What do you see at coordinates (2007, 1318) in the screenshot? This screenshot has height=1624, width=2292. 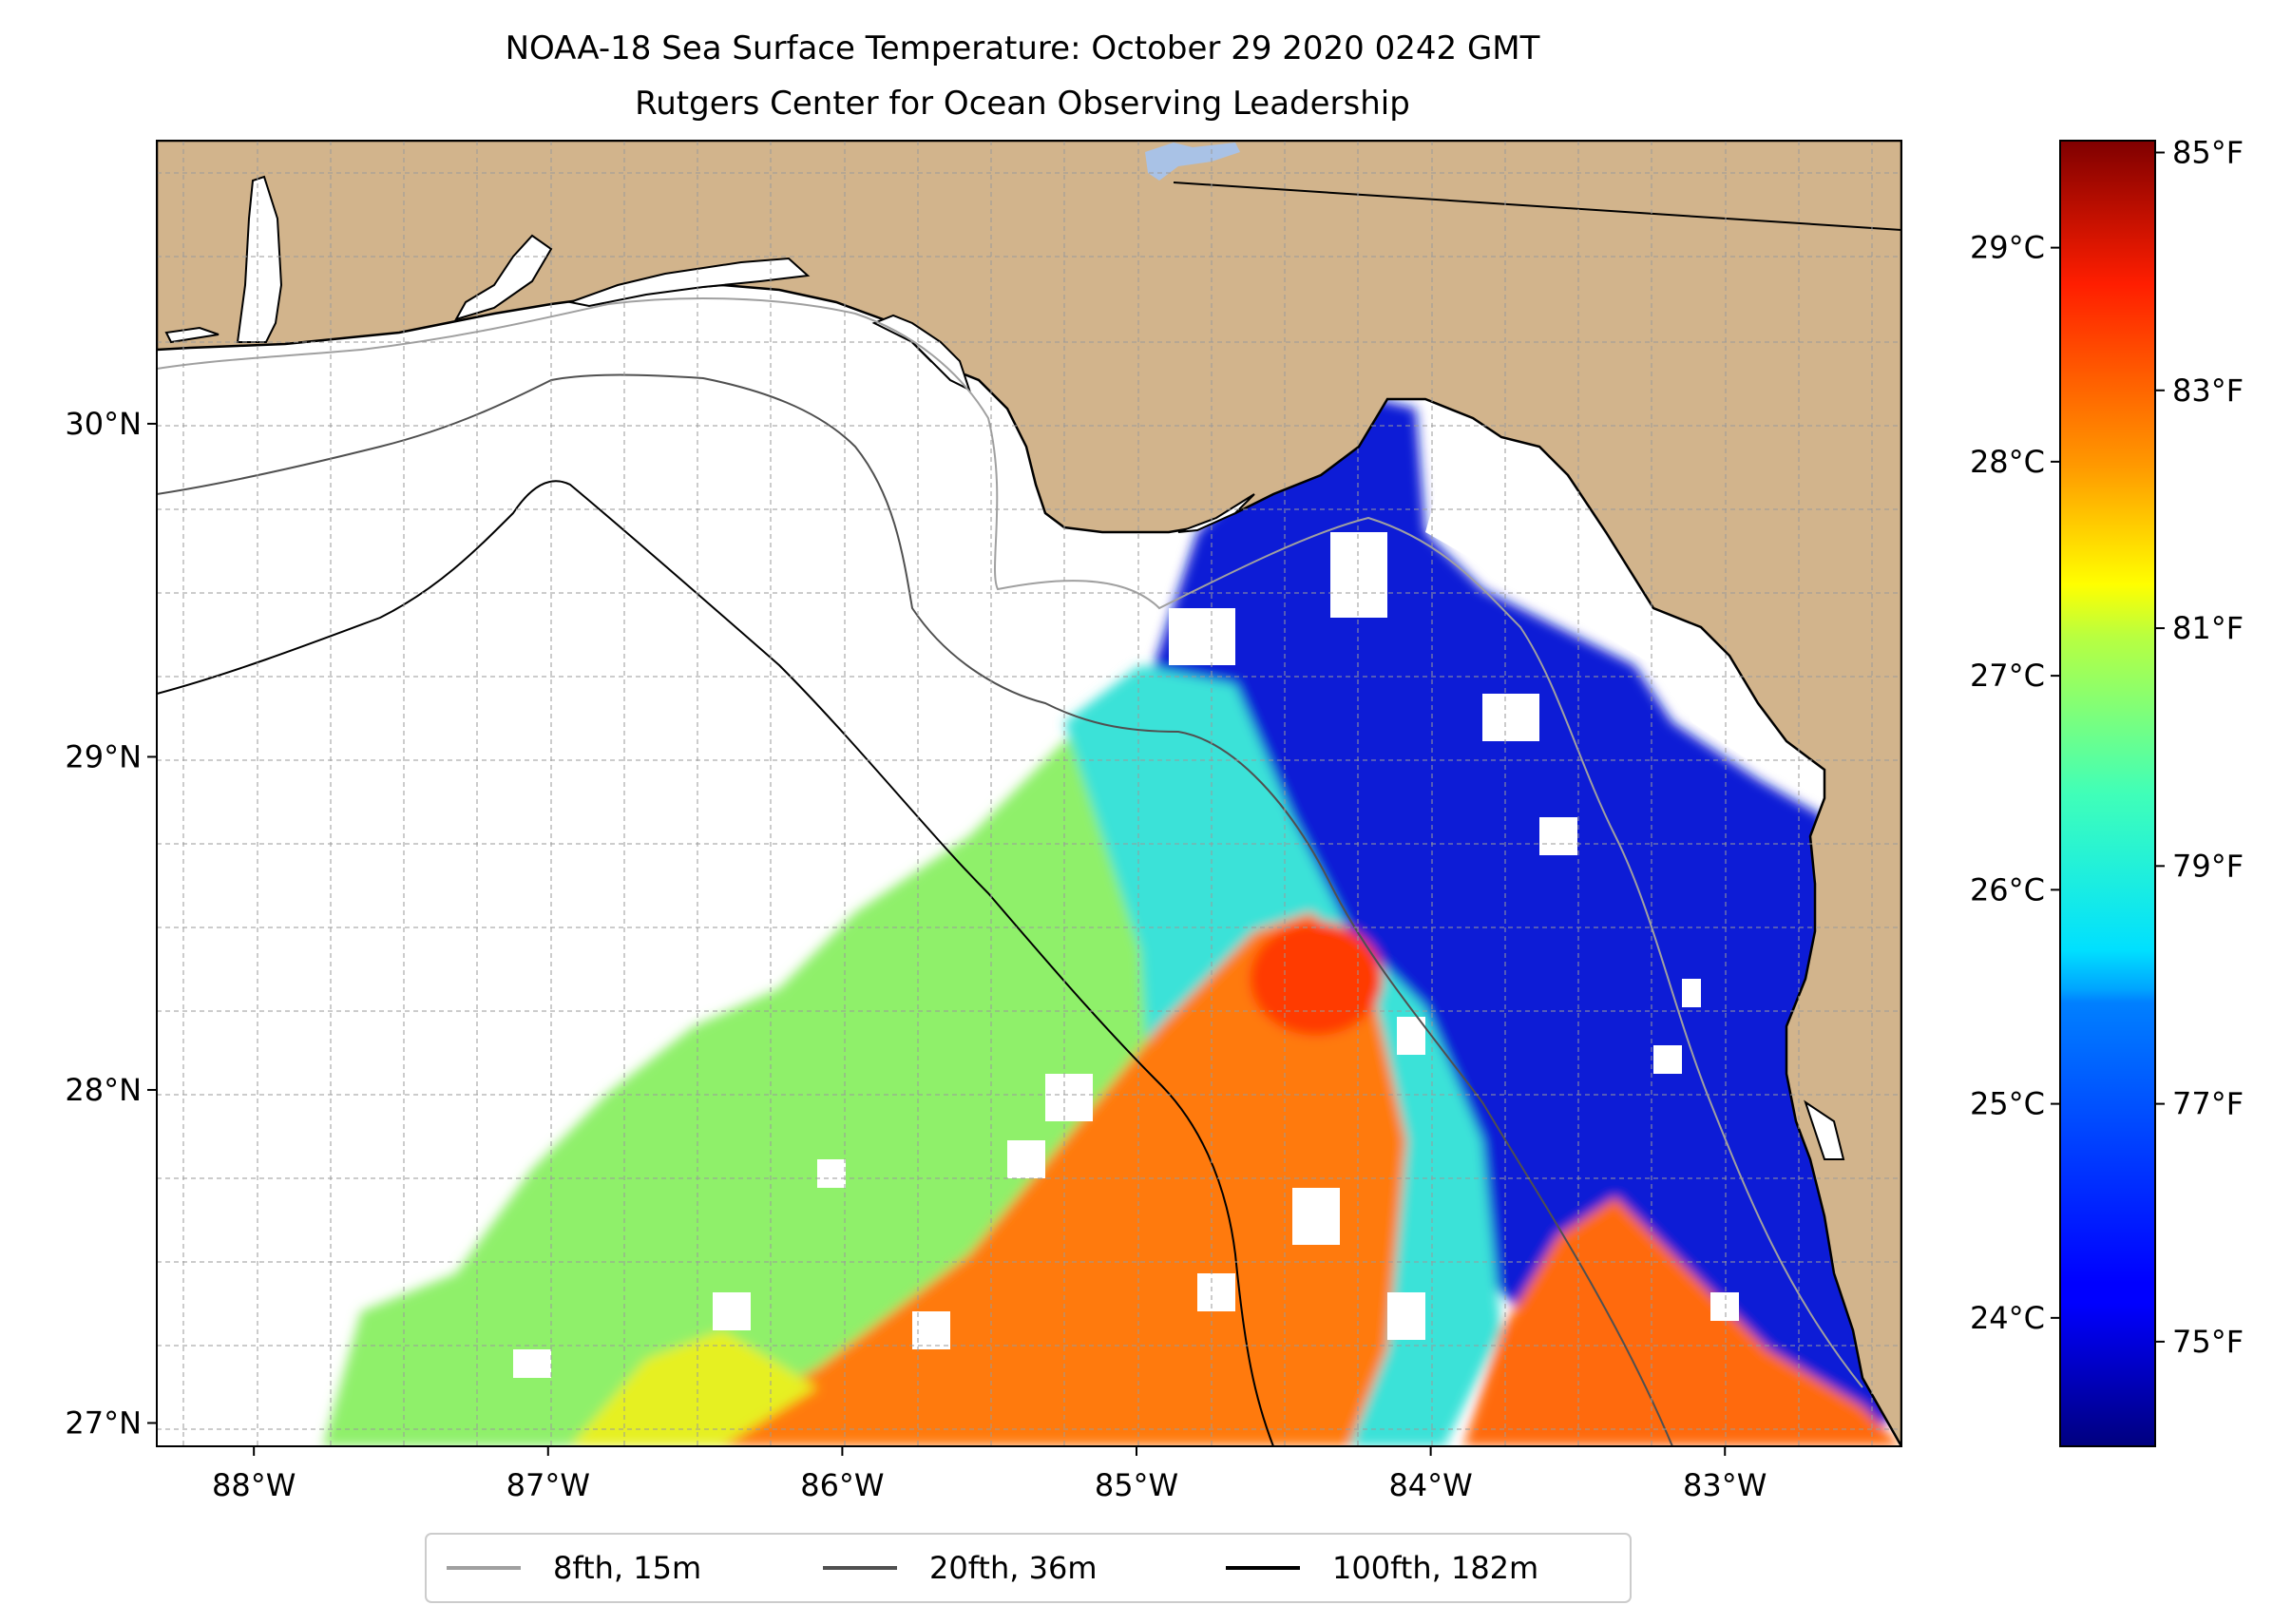 I see `celsius-tick-label: 24°C` at bounding box center [2007, 1318].